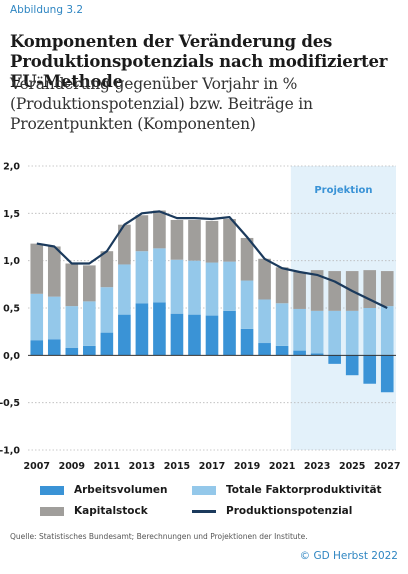  I want to click on legend-item-produktionspotenzial: Produktionspotenzial, so click(272, 511).